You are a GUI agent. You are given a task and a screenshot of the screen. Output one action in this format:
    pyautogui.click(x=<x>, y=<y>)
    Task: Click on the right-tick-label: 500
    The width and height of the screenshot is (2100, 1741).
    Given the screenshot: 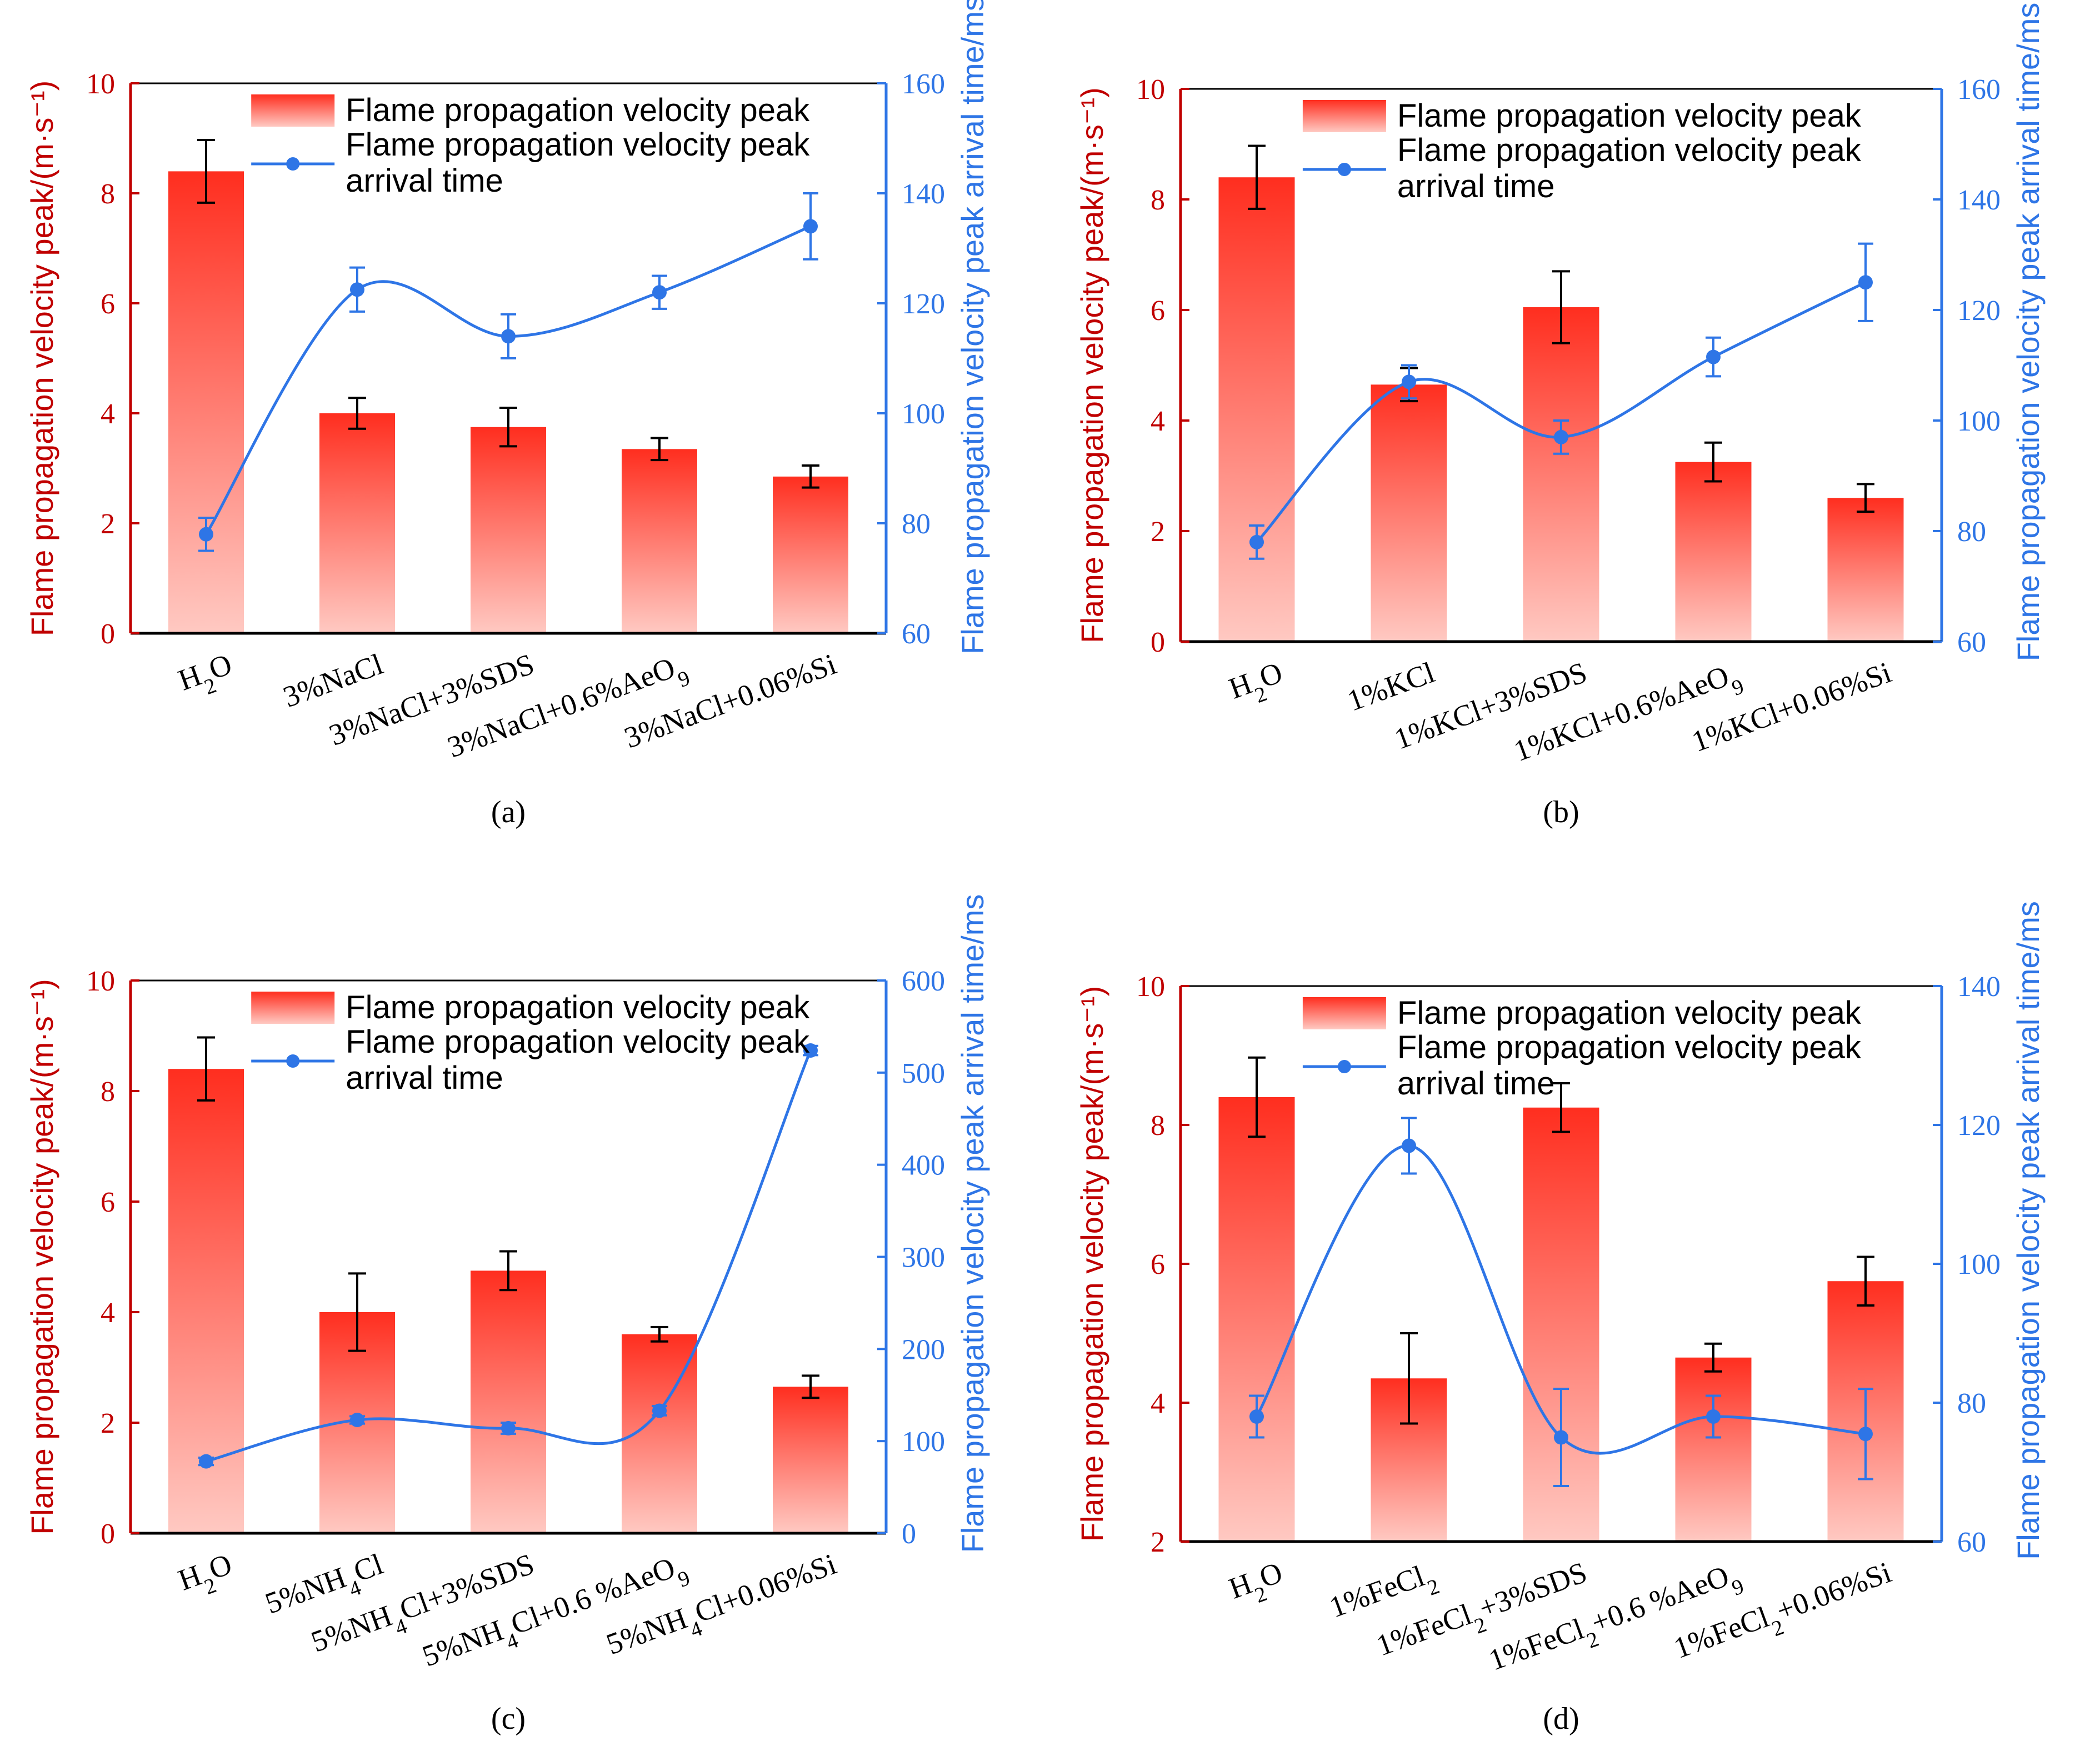 What is the action you would take?
    pyautogui.click(x=923, y=1073)
    